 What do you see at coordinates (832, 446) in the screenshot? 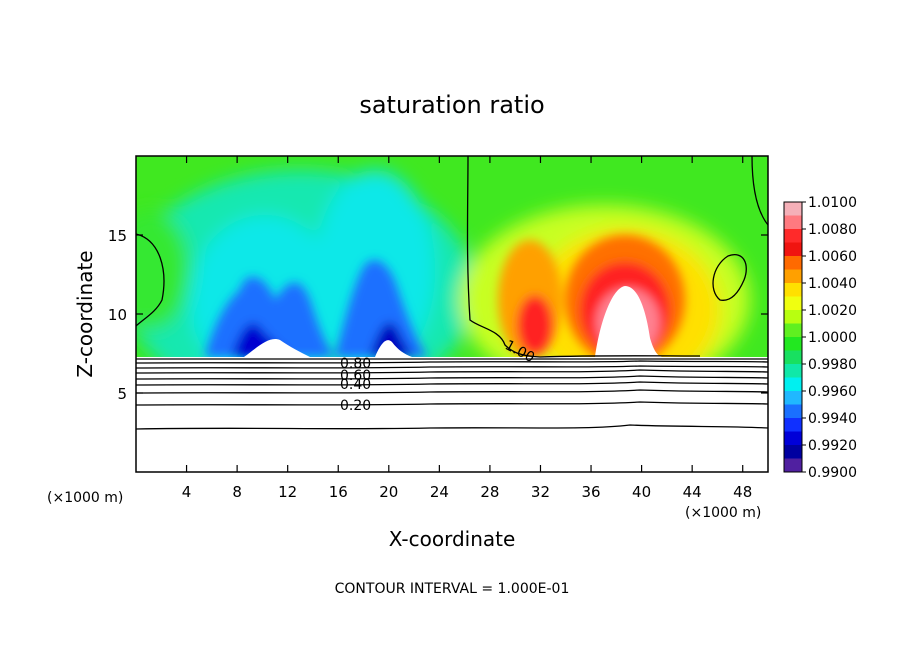
I see `colorbar-label: 0.9920` at bounding box center [832, 446].